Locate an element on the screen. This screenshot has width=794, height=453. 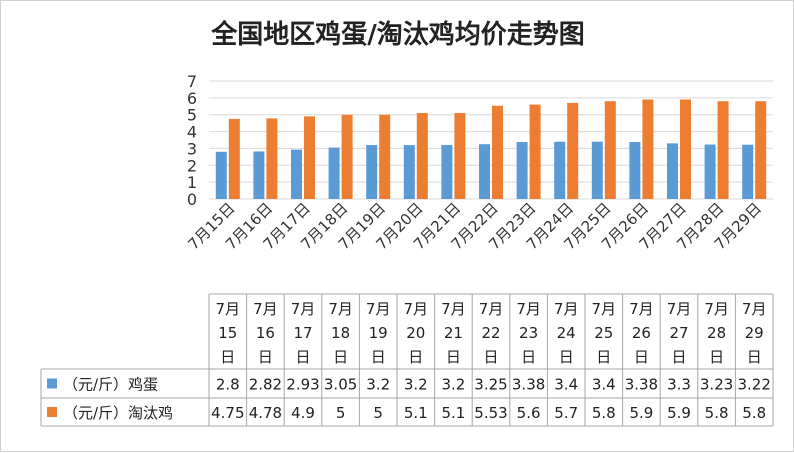
table-header-cell-11-1: 26 is located at coordinates (641, 333).